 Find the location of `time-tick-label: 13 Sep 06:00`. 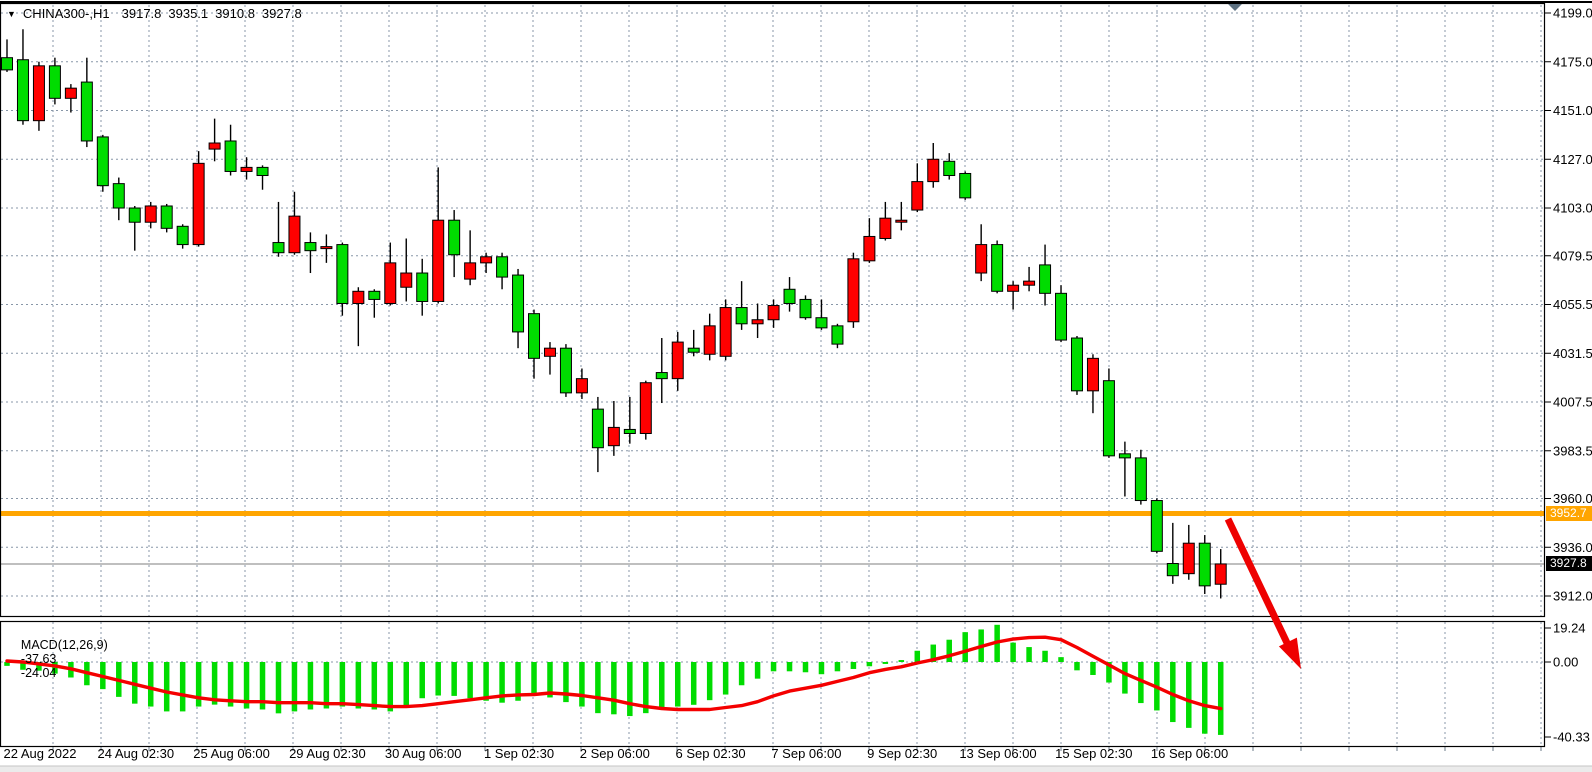

time-tick-label: 13 Sep 06:00 is located at coordinates (997, 753).